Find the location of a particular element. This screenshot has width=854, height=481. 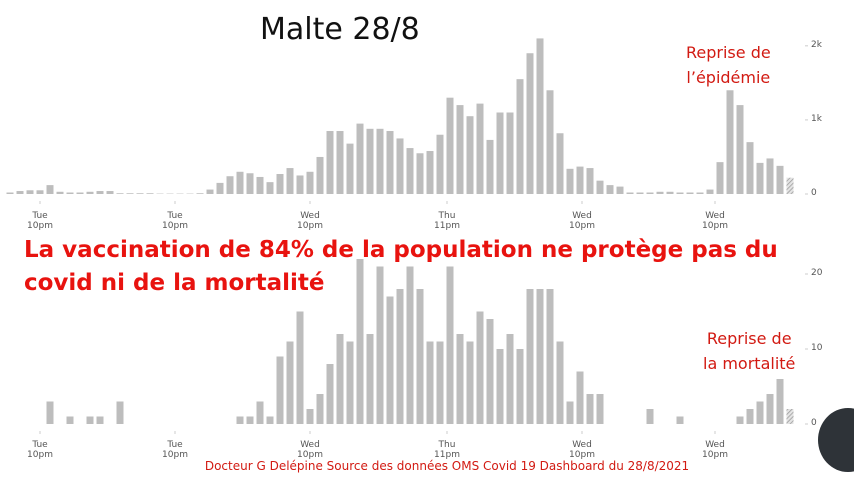

x-tick-label: Thu 11pm is located at coordinates (447, 450).